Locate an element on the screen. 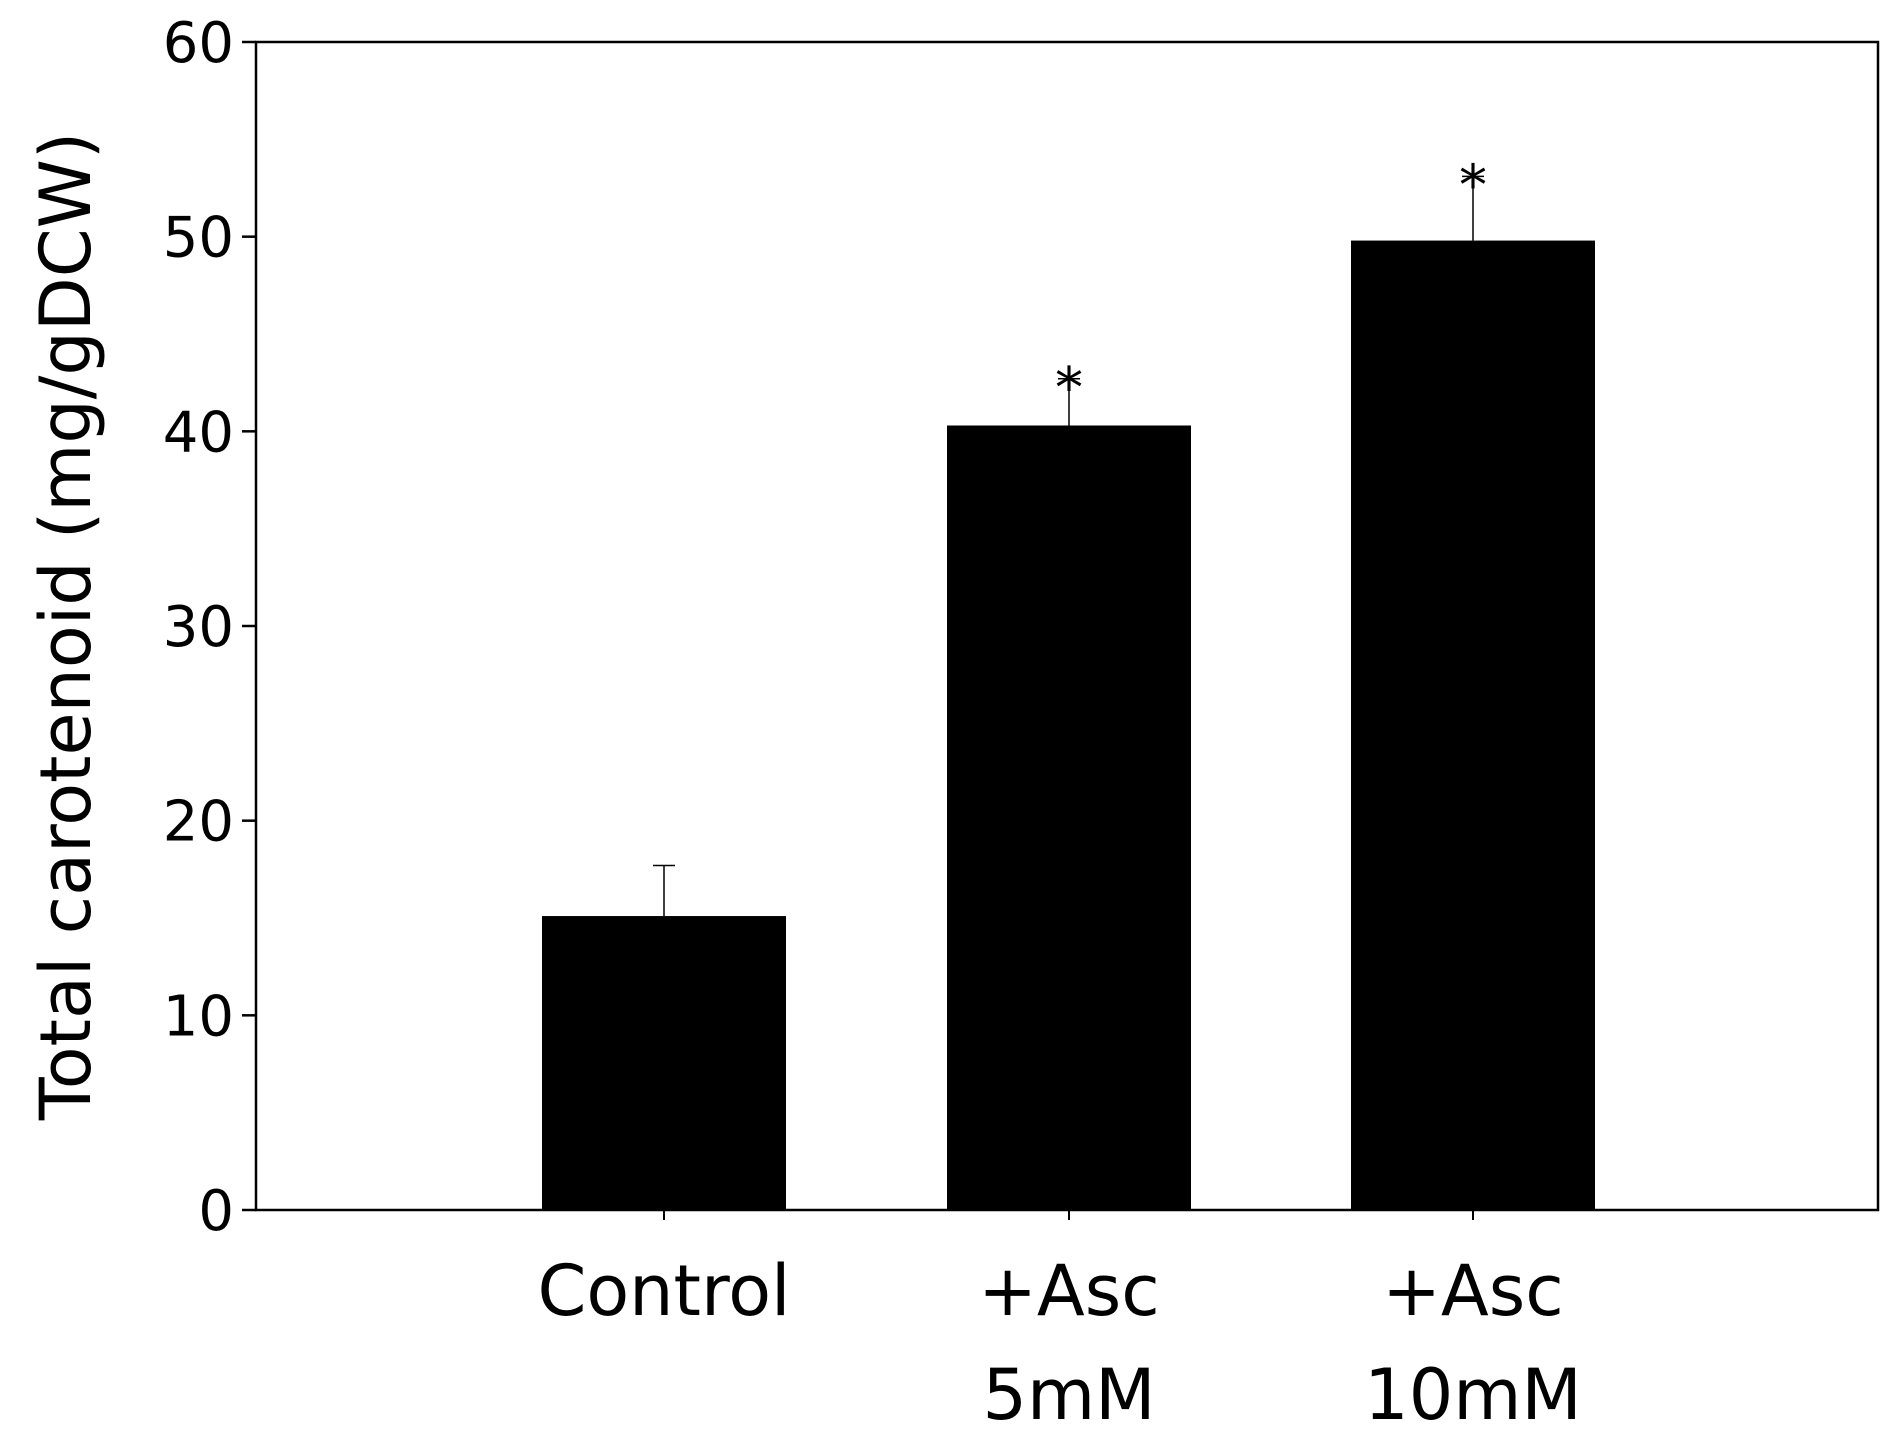 This screenshot has height=1440, width=1899. y-tick-label: 40 is located at coordinates (198, 432).